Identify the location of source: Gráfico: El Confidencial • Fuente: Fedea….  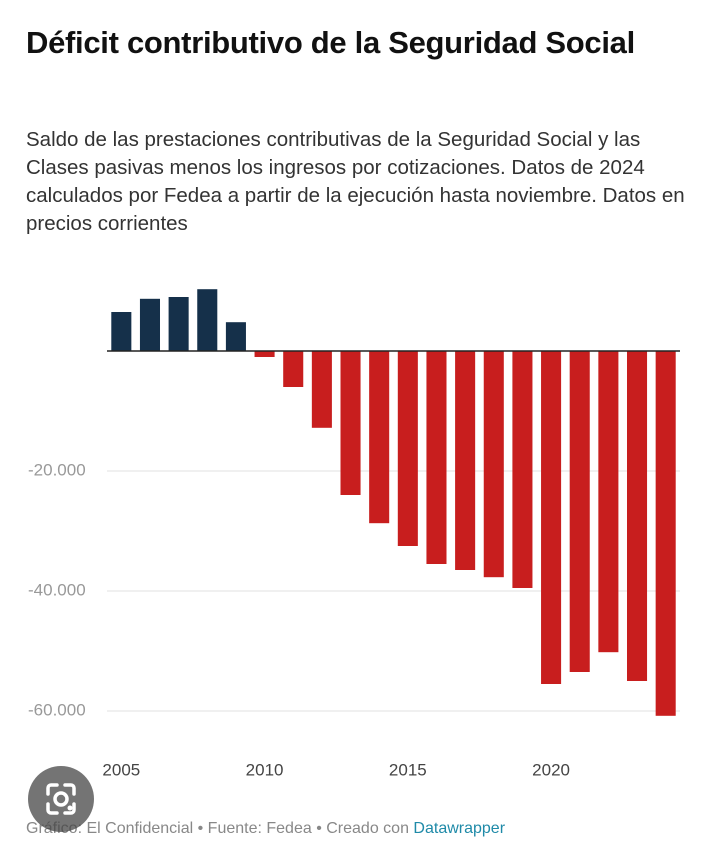
(217, 828).